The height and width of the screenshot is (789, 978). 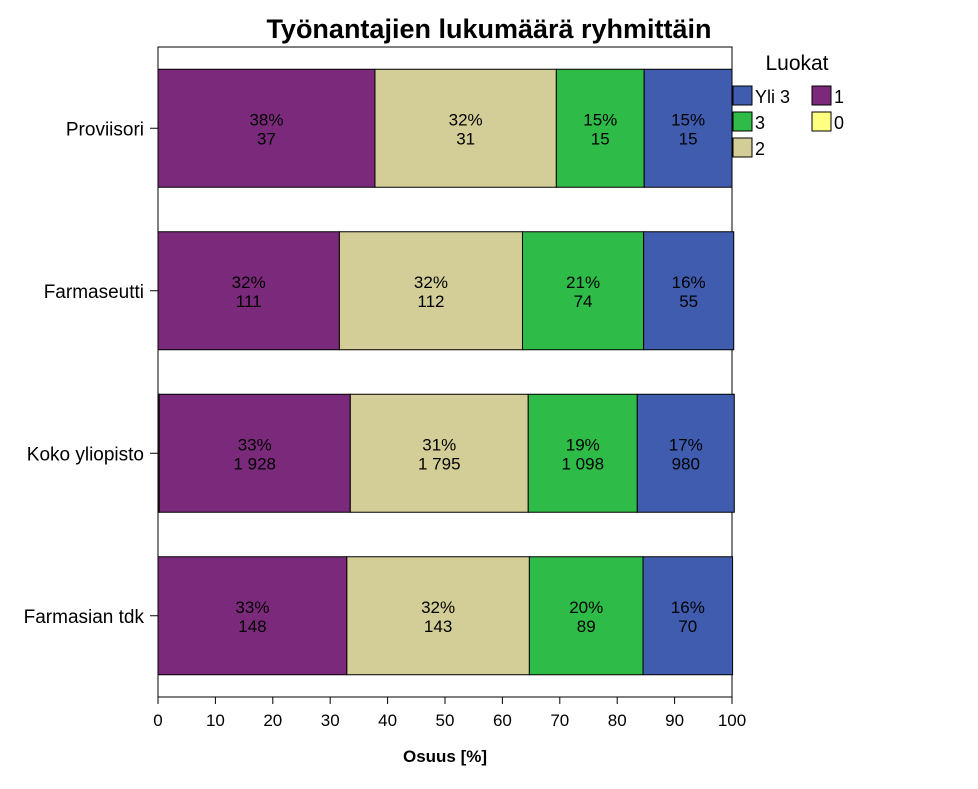 I want to click on legend: Luokat Yli 3 1 3 0 2, so click(x=788, y=105).